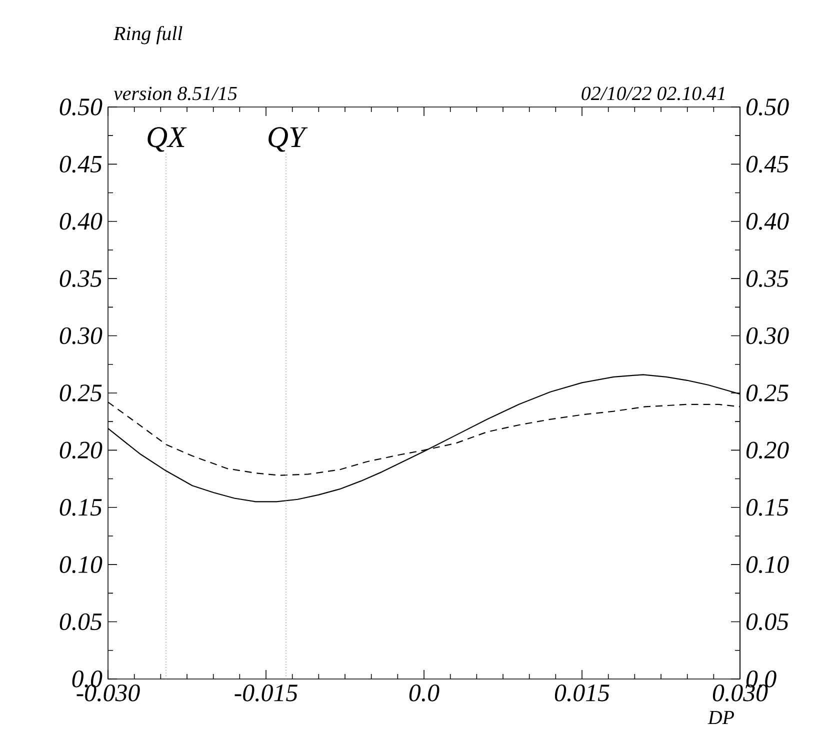  Describe the element at coordinates (767, 393) in the screenshot. I see `y2-tick-label: 0.25` at that location.